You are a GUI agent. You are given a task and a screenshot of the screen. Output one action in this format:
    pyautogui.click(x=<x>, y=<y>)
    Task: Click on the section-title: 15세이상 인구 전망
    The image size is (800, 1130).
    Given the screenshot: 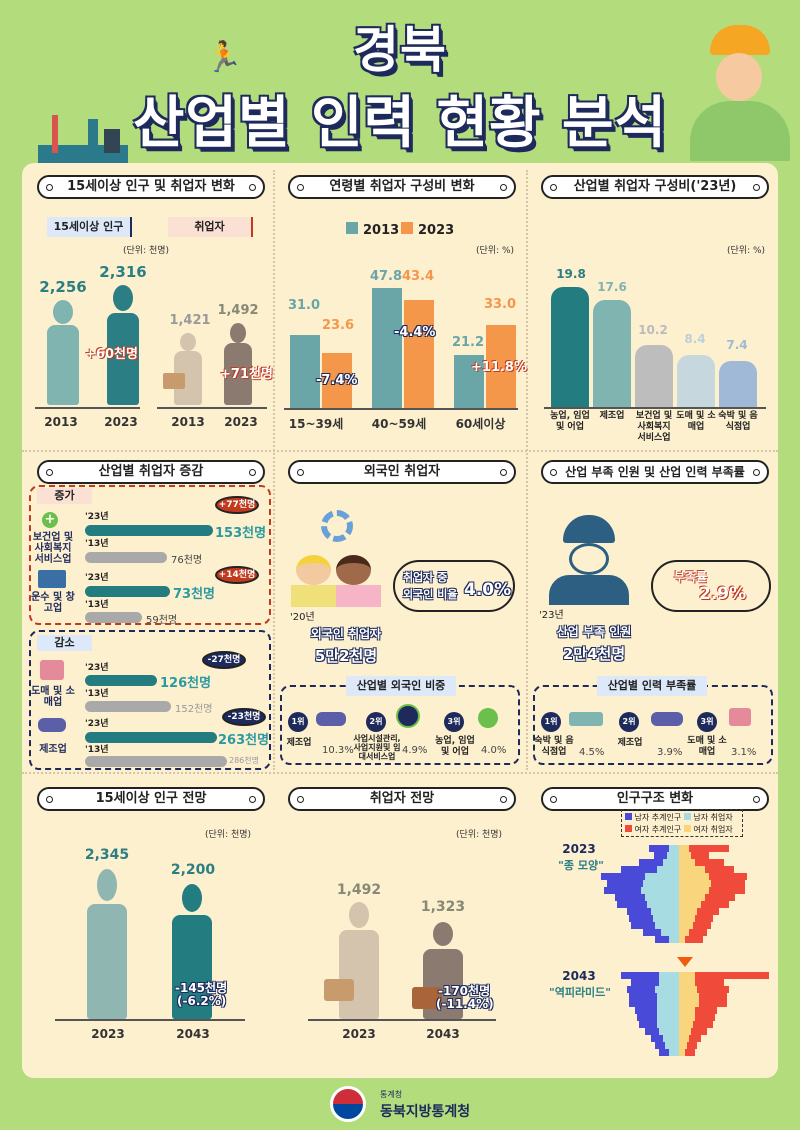 What is the action you would take?
    pyautogui.click(x=151, y=799)
    